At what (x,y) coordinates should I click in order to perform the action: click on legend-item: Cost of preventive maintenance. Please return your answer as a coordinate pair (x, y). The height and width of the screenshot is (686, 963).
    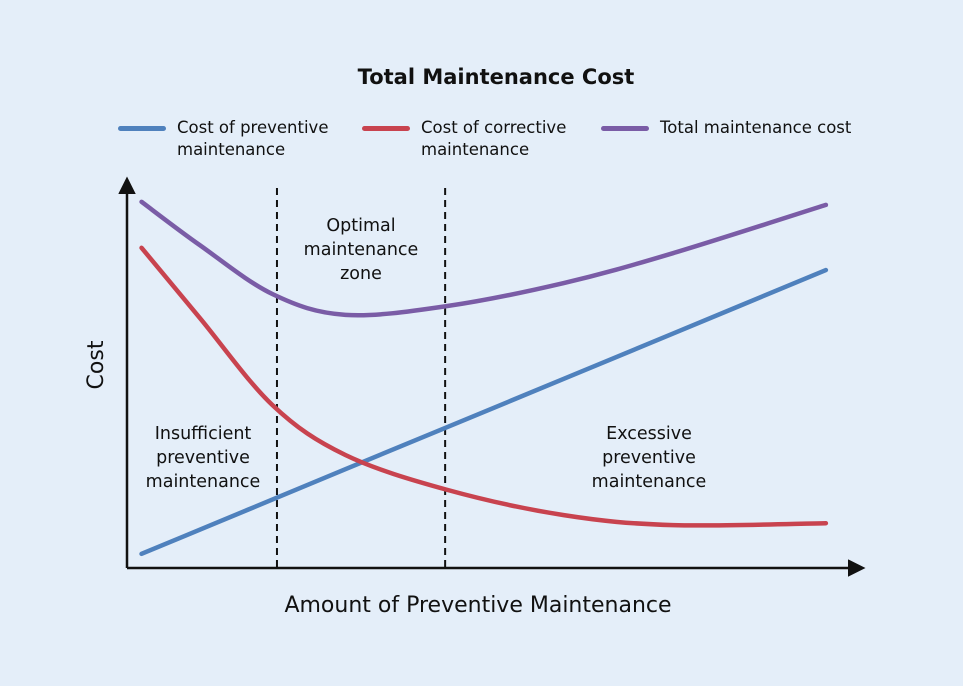
    Looking at the image, I should click on (237, 139).